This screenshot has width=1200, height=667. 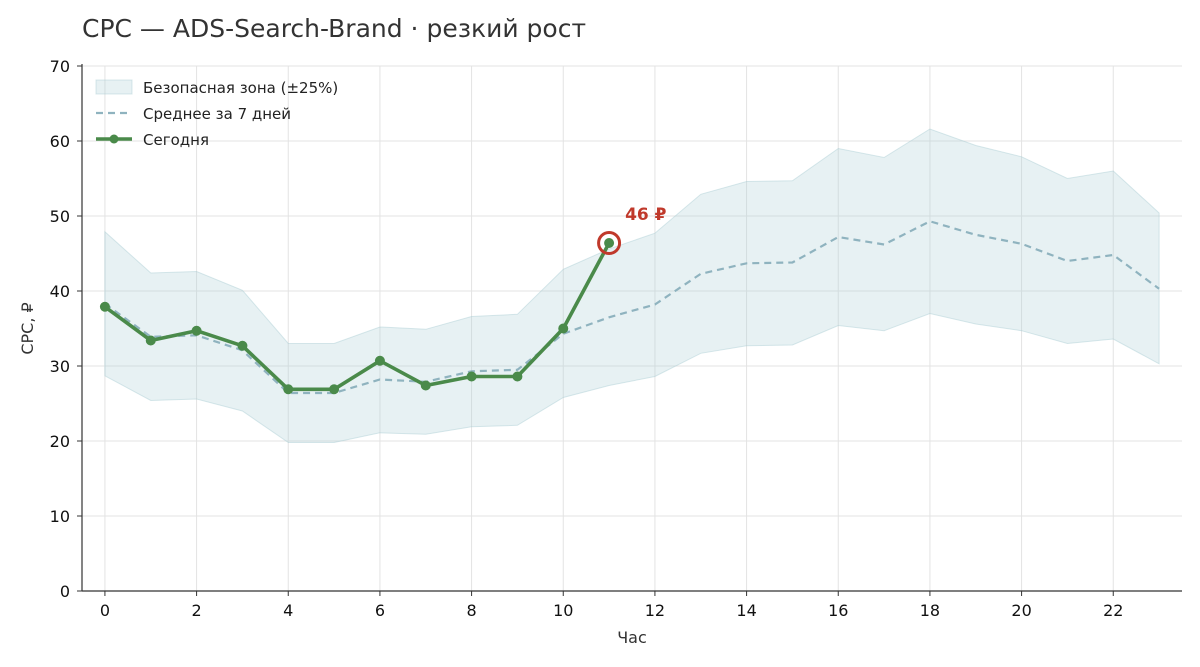 What do you see at coordinates (471, 610) in the screenshot?
I see `x-tick-label: 8` at bounding box center [471, 610].